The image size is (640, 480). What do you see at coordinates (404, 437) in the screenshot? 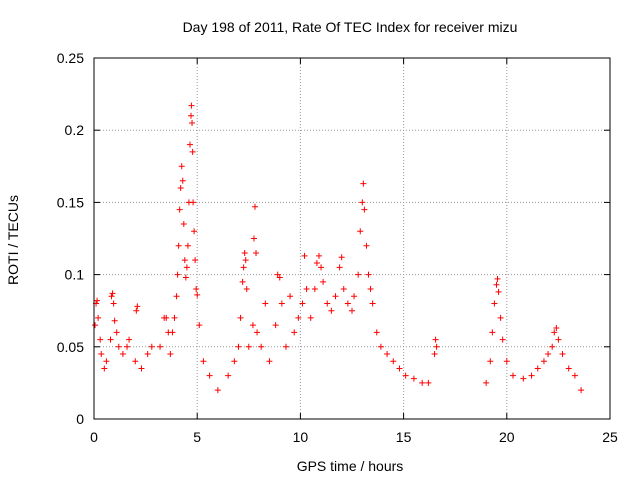
I see `x-tick-label: 15` at bounding box center [404, 437].